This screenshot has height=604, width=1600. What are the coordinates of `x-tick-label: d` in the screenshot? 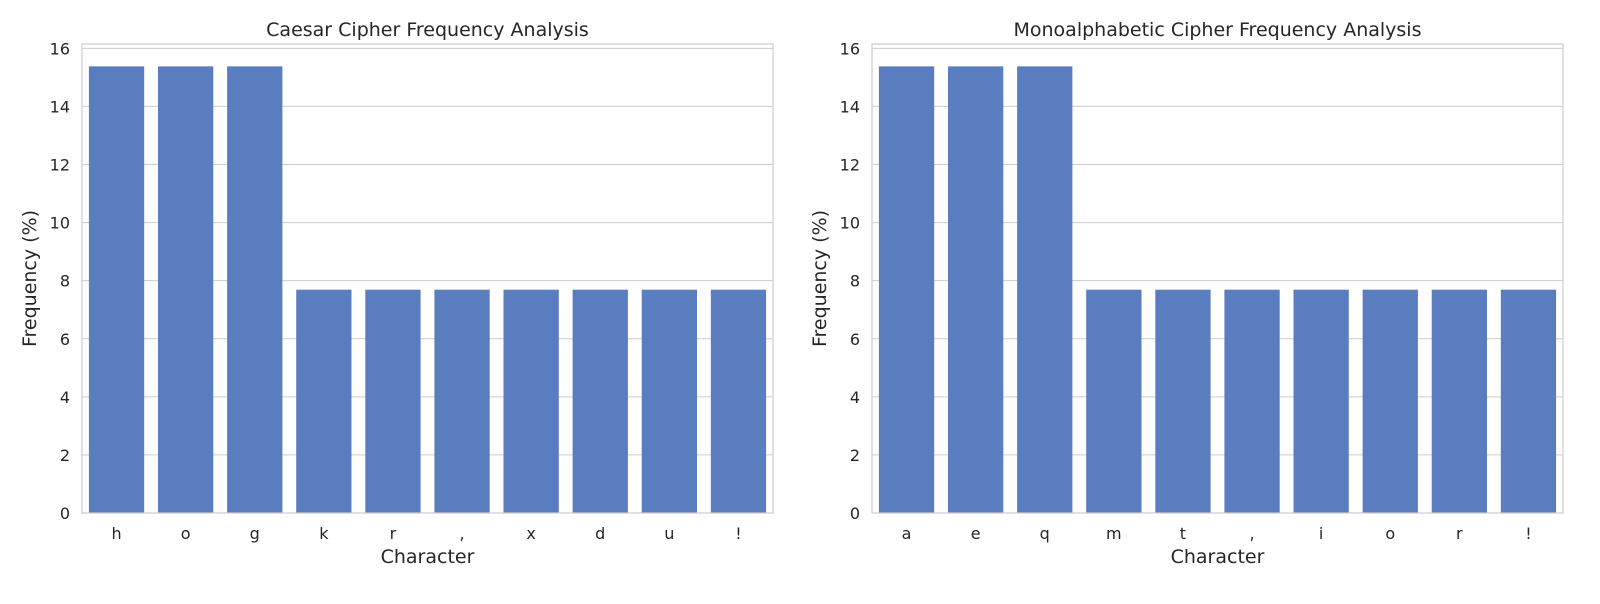 It's located at (600, 533).